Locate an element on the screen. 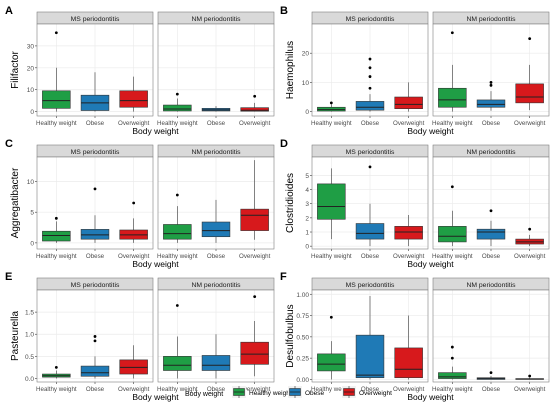 The height and width of the screenshot is (404, 550). panel-letter: A is located at coordinates (9, 11).